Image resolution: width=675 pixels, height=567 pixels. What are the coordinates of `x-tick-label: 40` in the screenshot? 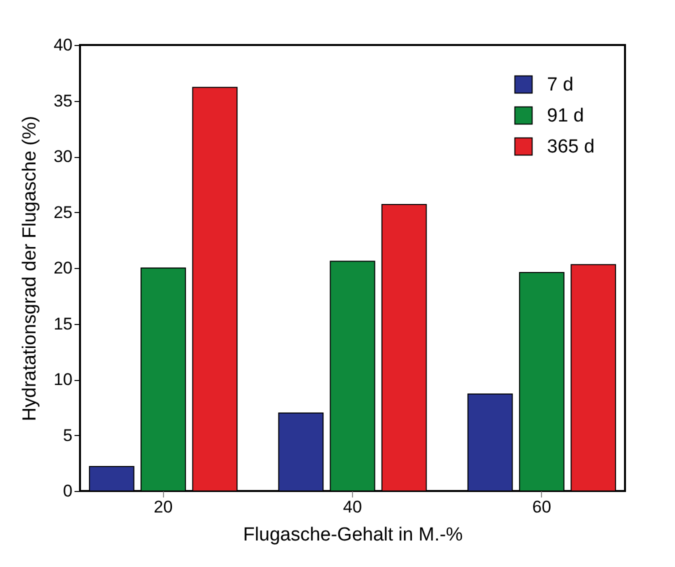 It's located at (352, 507).